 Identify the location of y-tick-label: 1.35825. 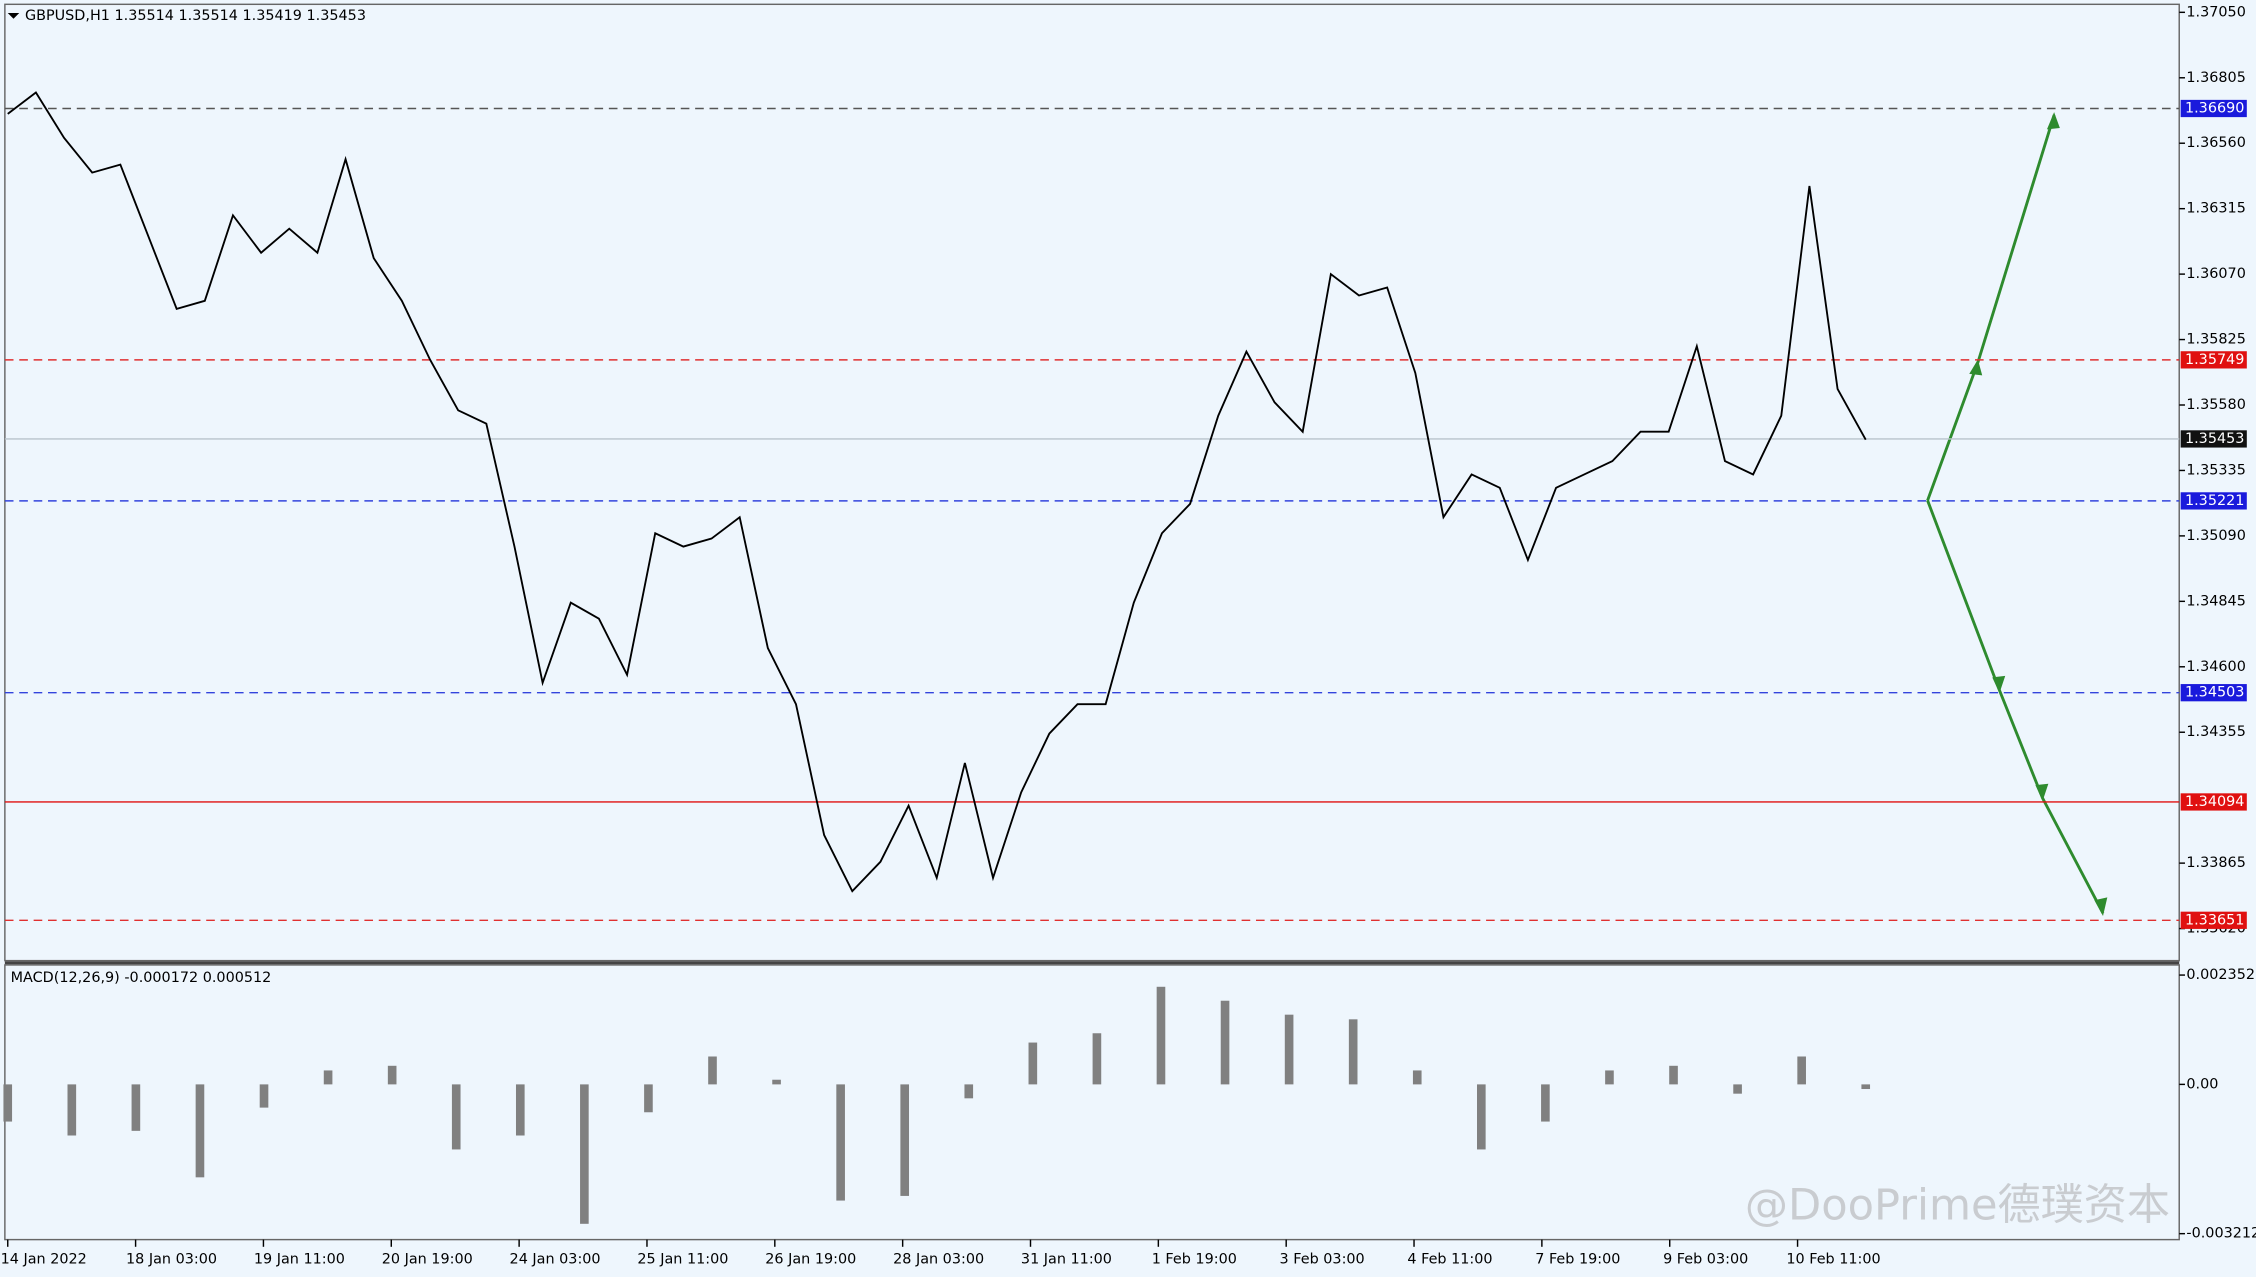
(2215, 340).